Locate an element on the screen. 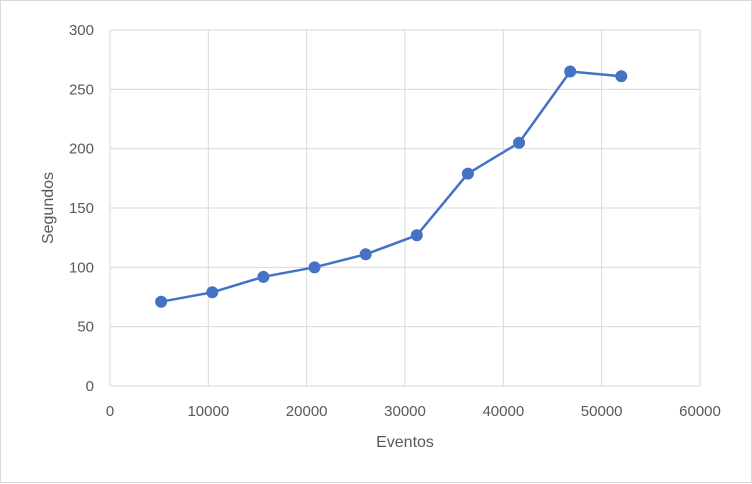  x-axis-tick-labels: 0 10000 20000 30000 40000 50000 60000 is located at coordinates (413, 411).